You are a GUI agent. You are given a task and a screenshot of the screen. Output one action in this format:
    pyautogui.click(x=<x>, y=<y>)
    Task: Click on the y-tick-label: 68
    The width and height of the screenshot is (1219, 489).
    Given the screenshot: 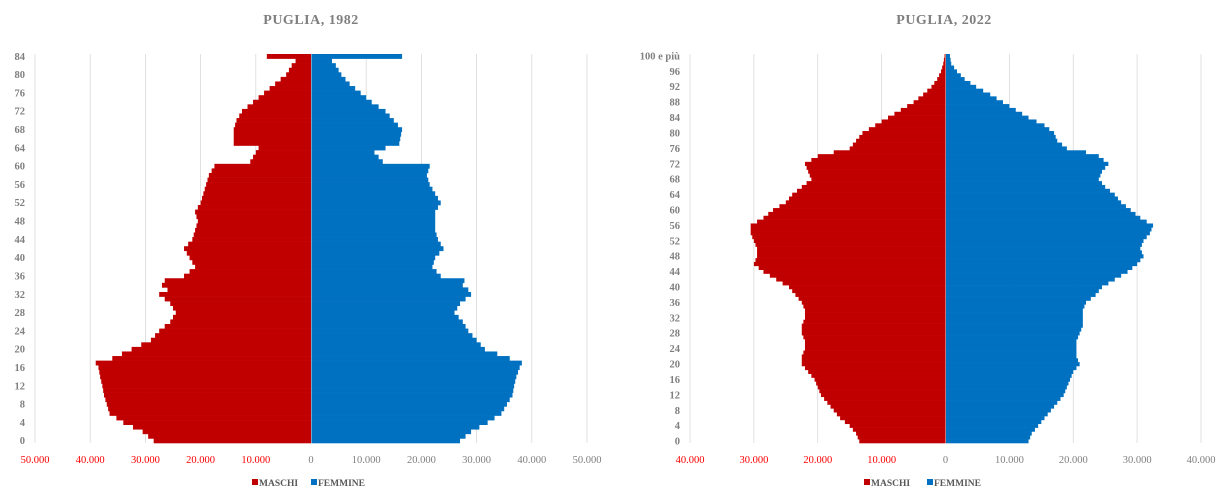 What is the action you would take?
    pyautogui.click(x=20, y=130)
    